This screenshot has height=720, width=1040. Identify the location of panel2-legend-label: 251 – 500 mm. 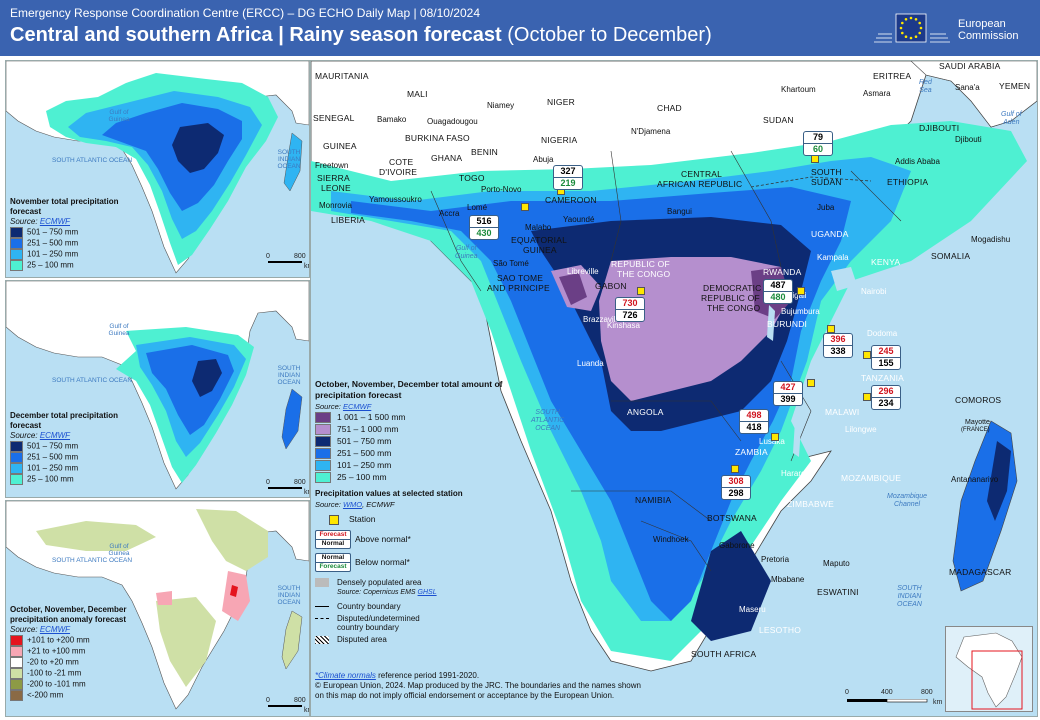
(53, 457).